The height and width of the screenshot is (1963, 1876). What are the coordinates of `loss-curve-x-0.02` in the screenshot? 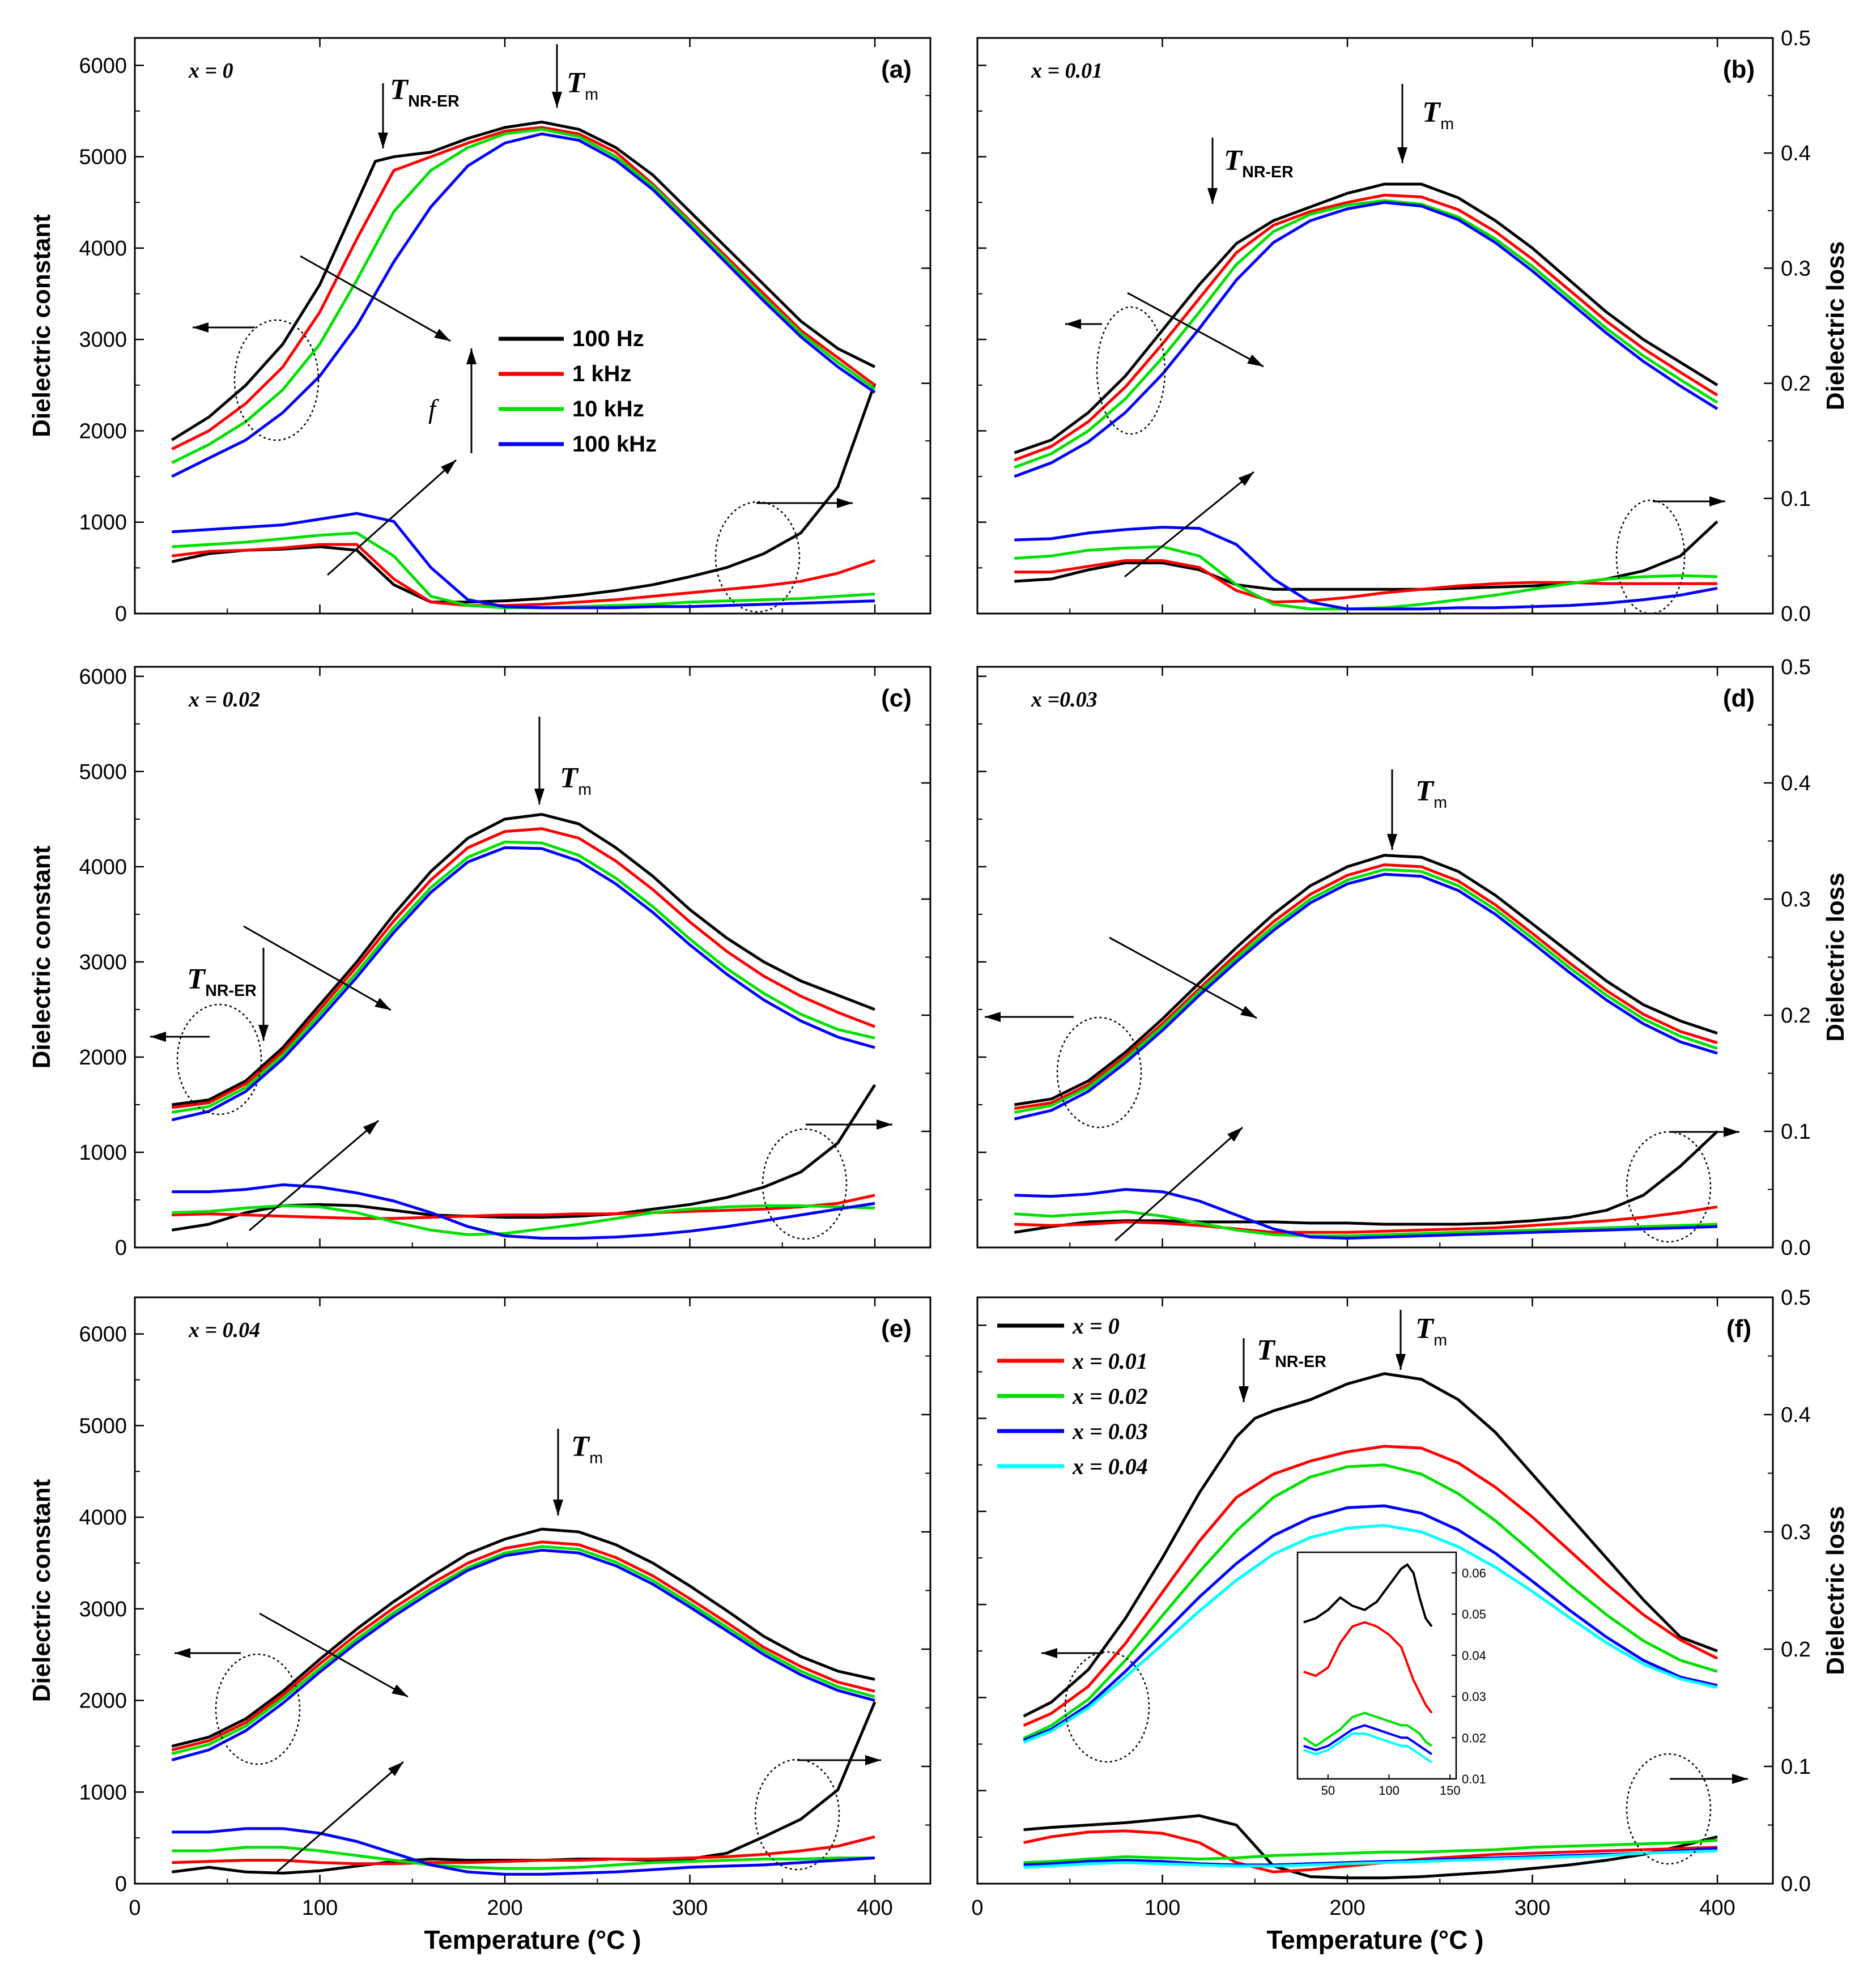 It's located at (1370, 1851).